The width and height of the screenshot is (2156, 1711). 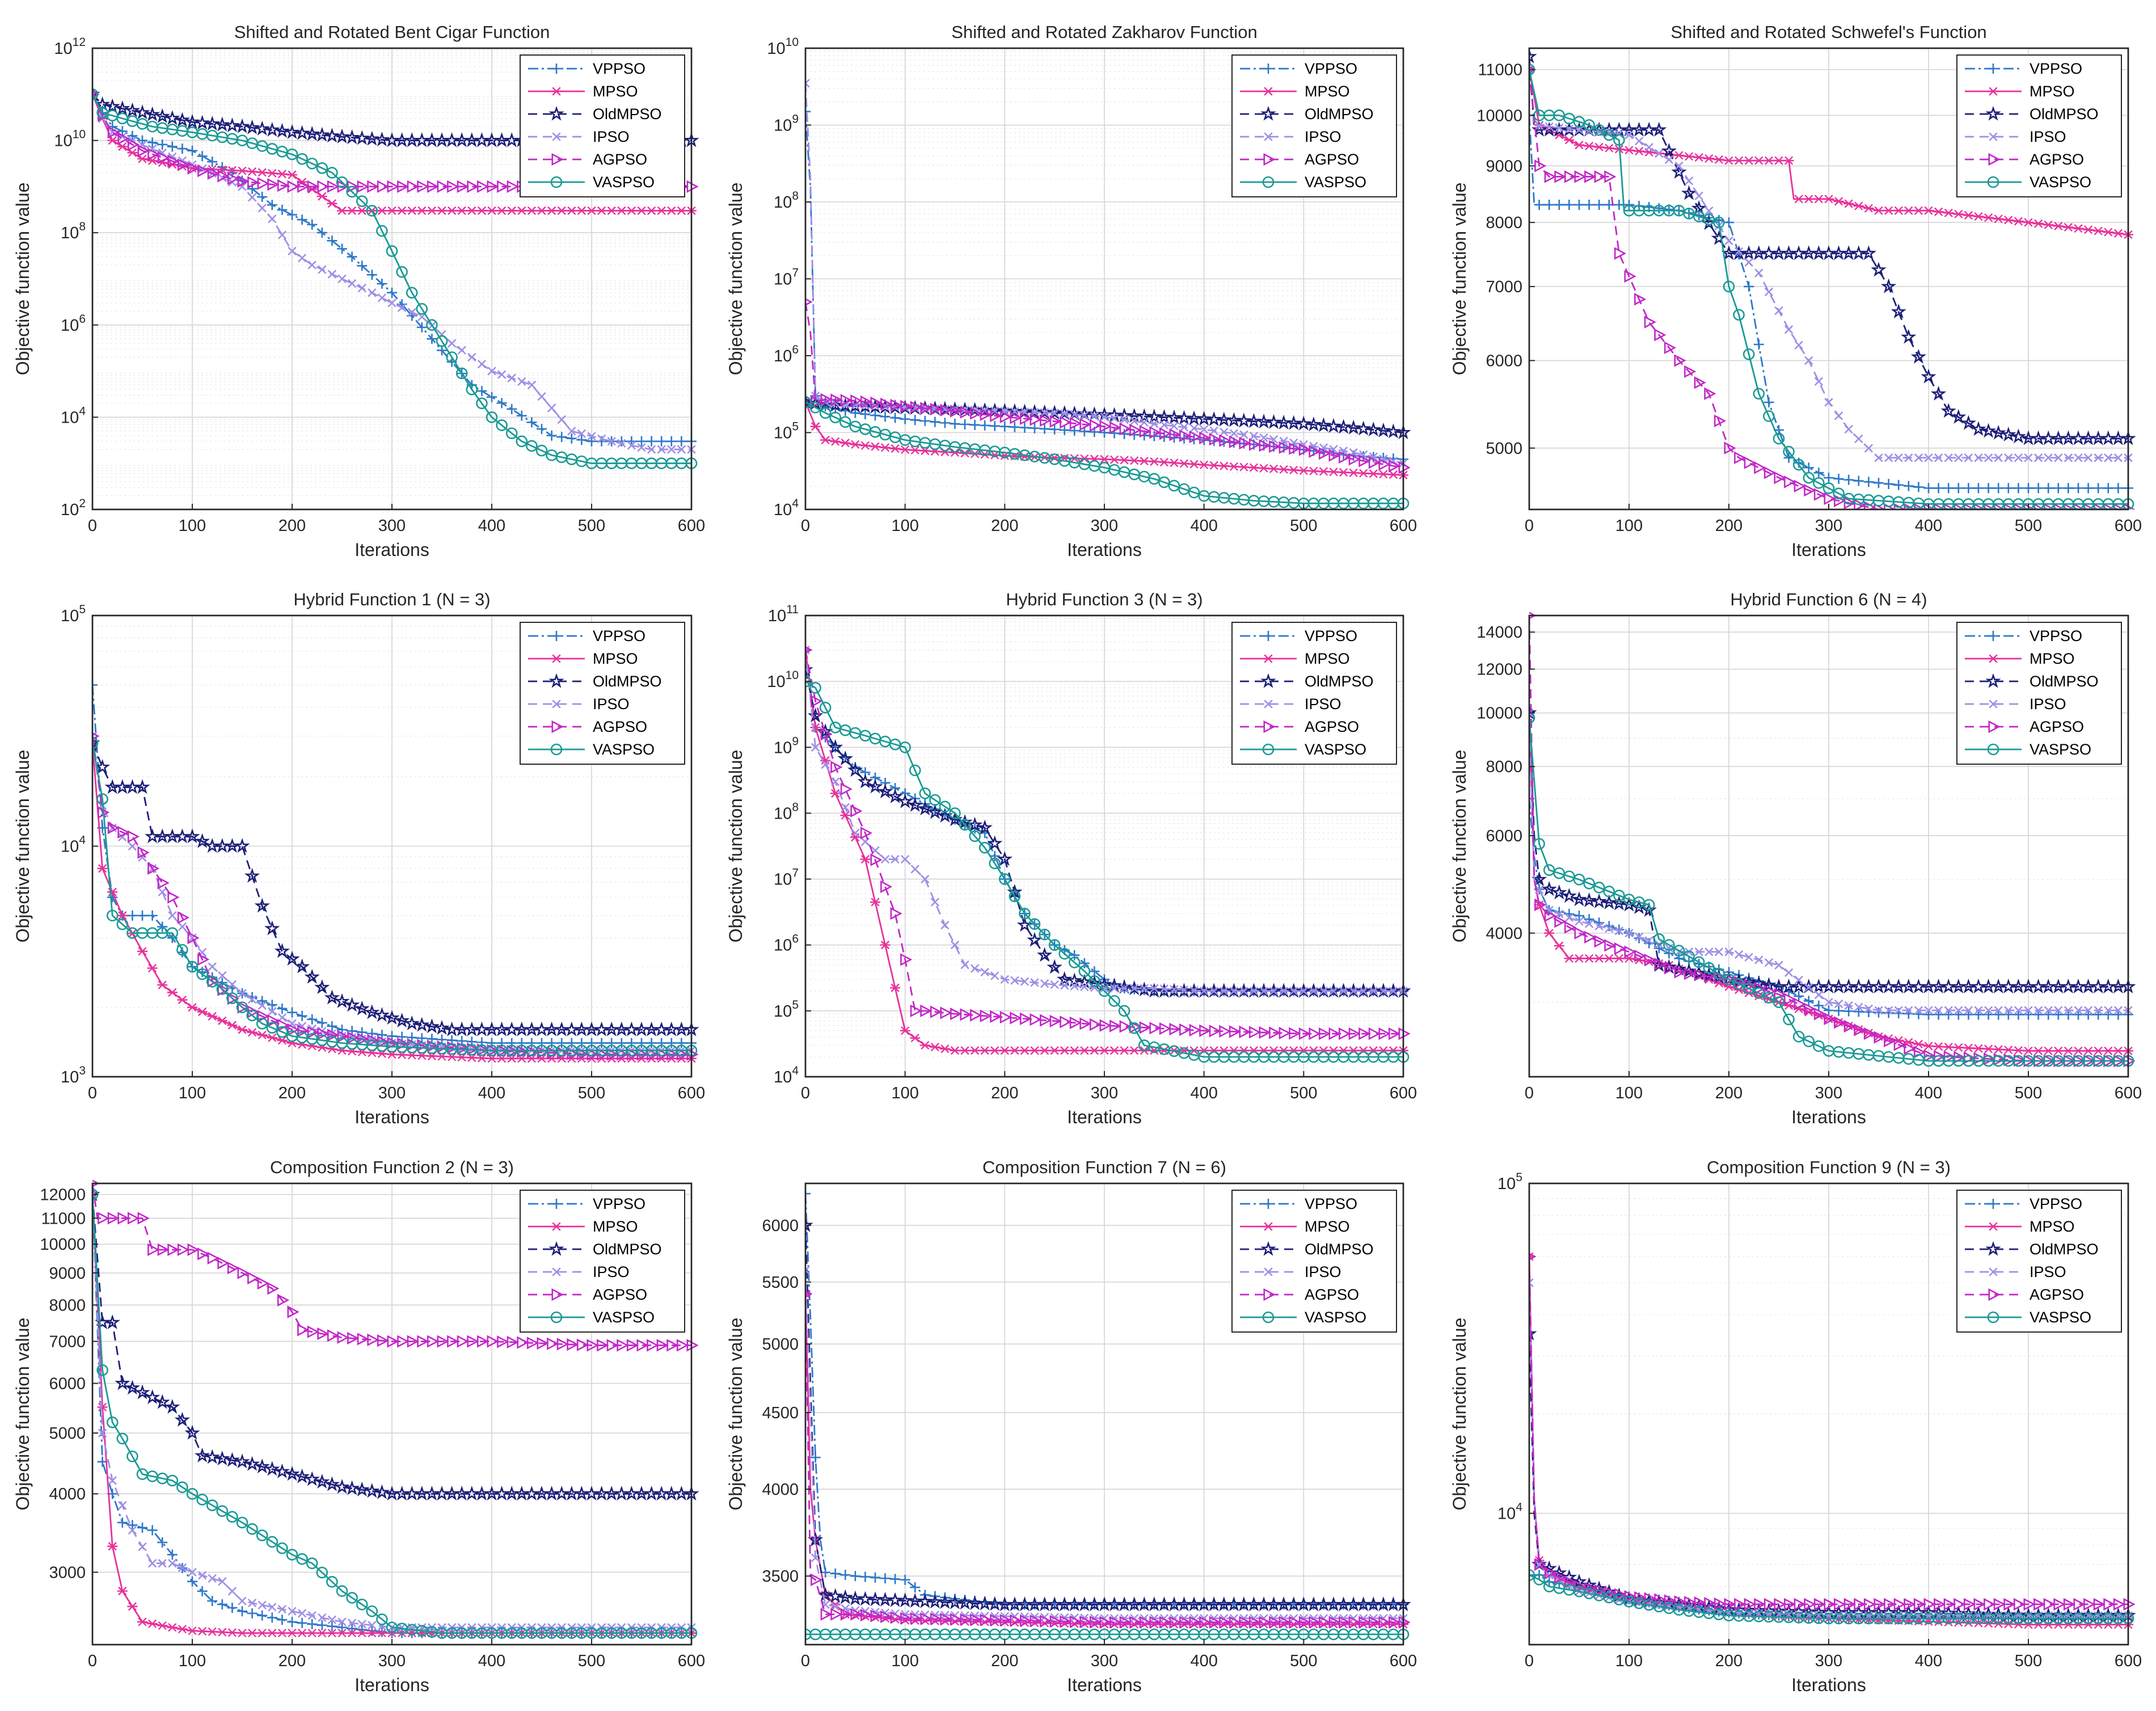 What do you see at coordinates (1268, 1248) in the screenshot?
I see `legend-marker-oldmpso` at bounding box center [1268, 1248].